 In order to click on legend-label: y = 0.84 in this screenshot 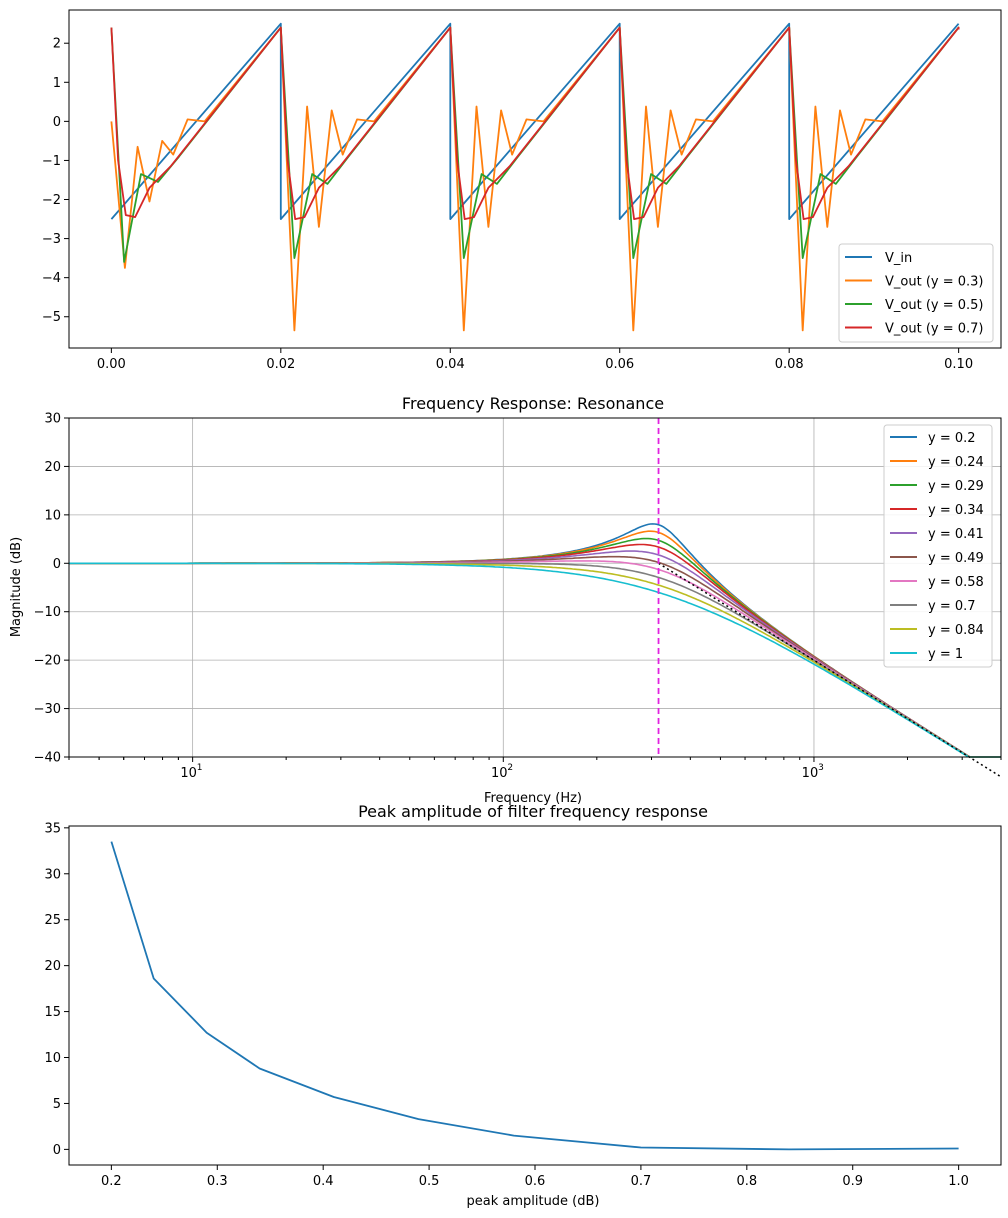, I will do `click(956, 630)`.